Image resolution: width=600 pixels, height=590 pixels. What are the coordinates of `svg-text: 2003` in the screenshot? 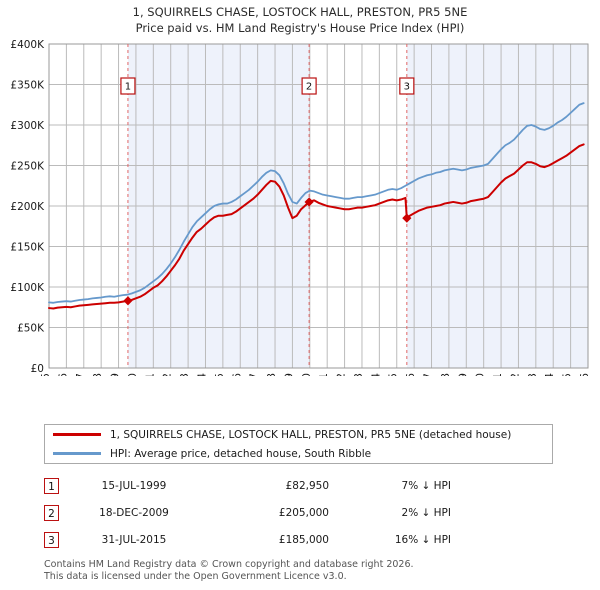 It's located at (185, 374).